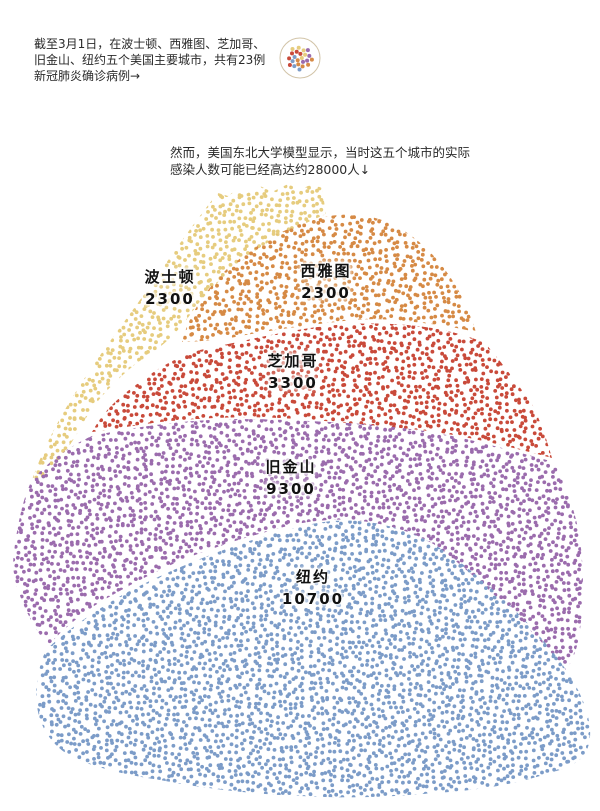  What do you see at coordinates (313, 599) in the screenshot?
I see `new-york-value: 10700` at bounding box center [313, 599].